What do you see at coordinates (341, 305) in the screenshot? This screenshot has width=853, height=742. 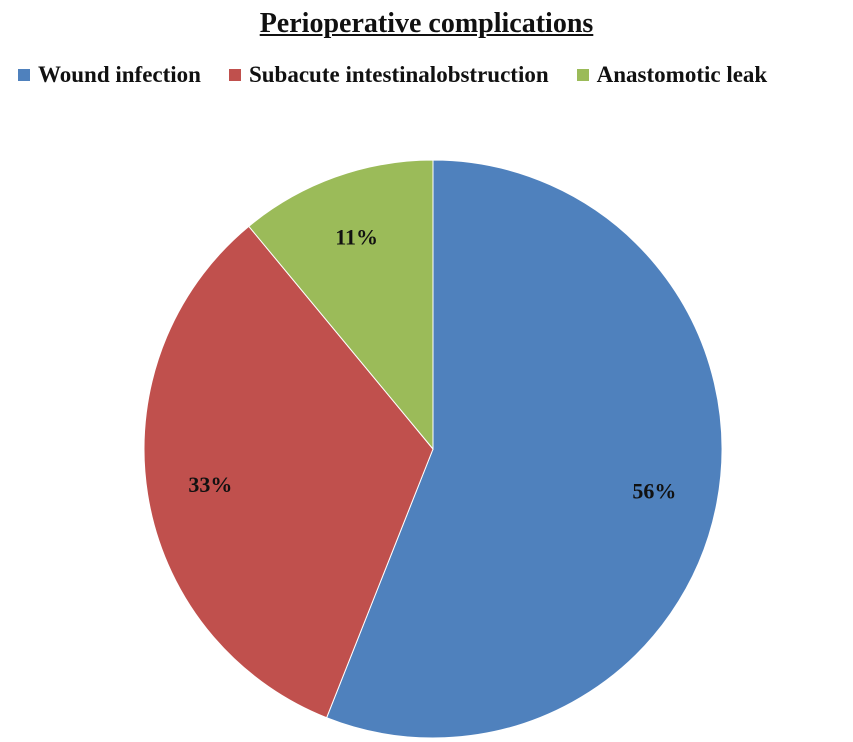 I see `pie-slice-anastomotic-leak` at bounding box center [341, 305].